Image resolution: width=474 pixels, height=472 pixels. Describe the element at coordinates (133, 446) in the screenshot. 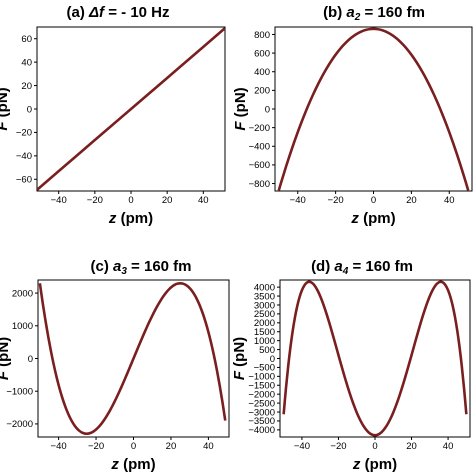

I see `x-tick-label: 0` at that location.